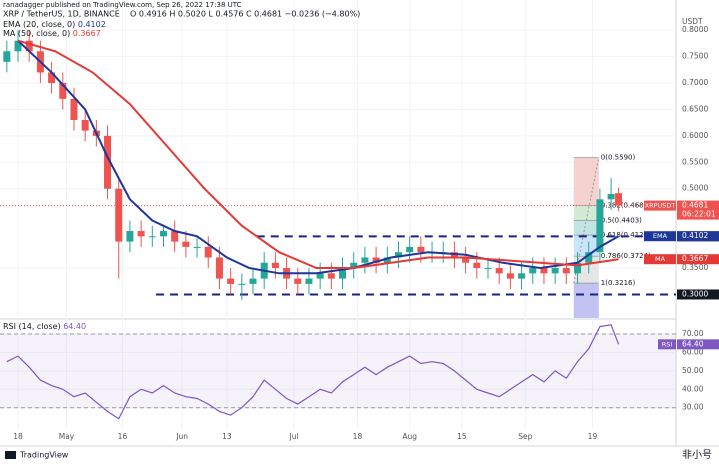 The width and height of the screenshot is (719, 464). I want to click on rsi-tag-value: 64.40, so click(693, 343).